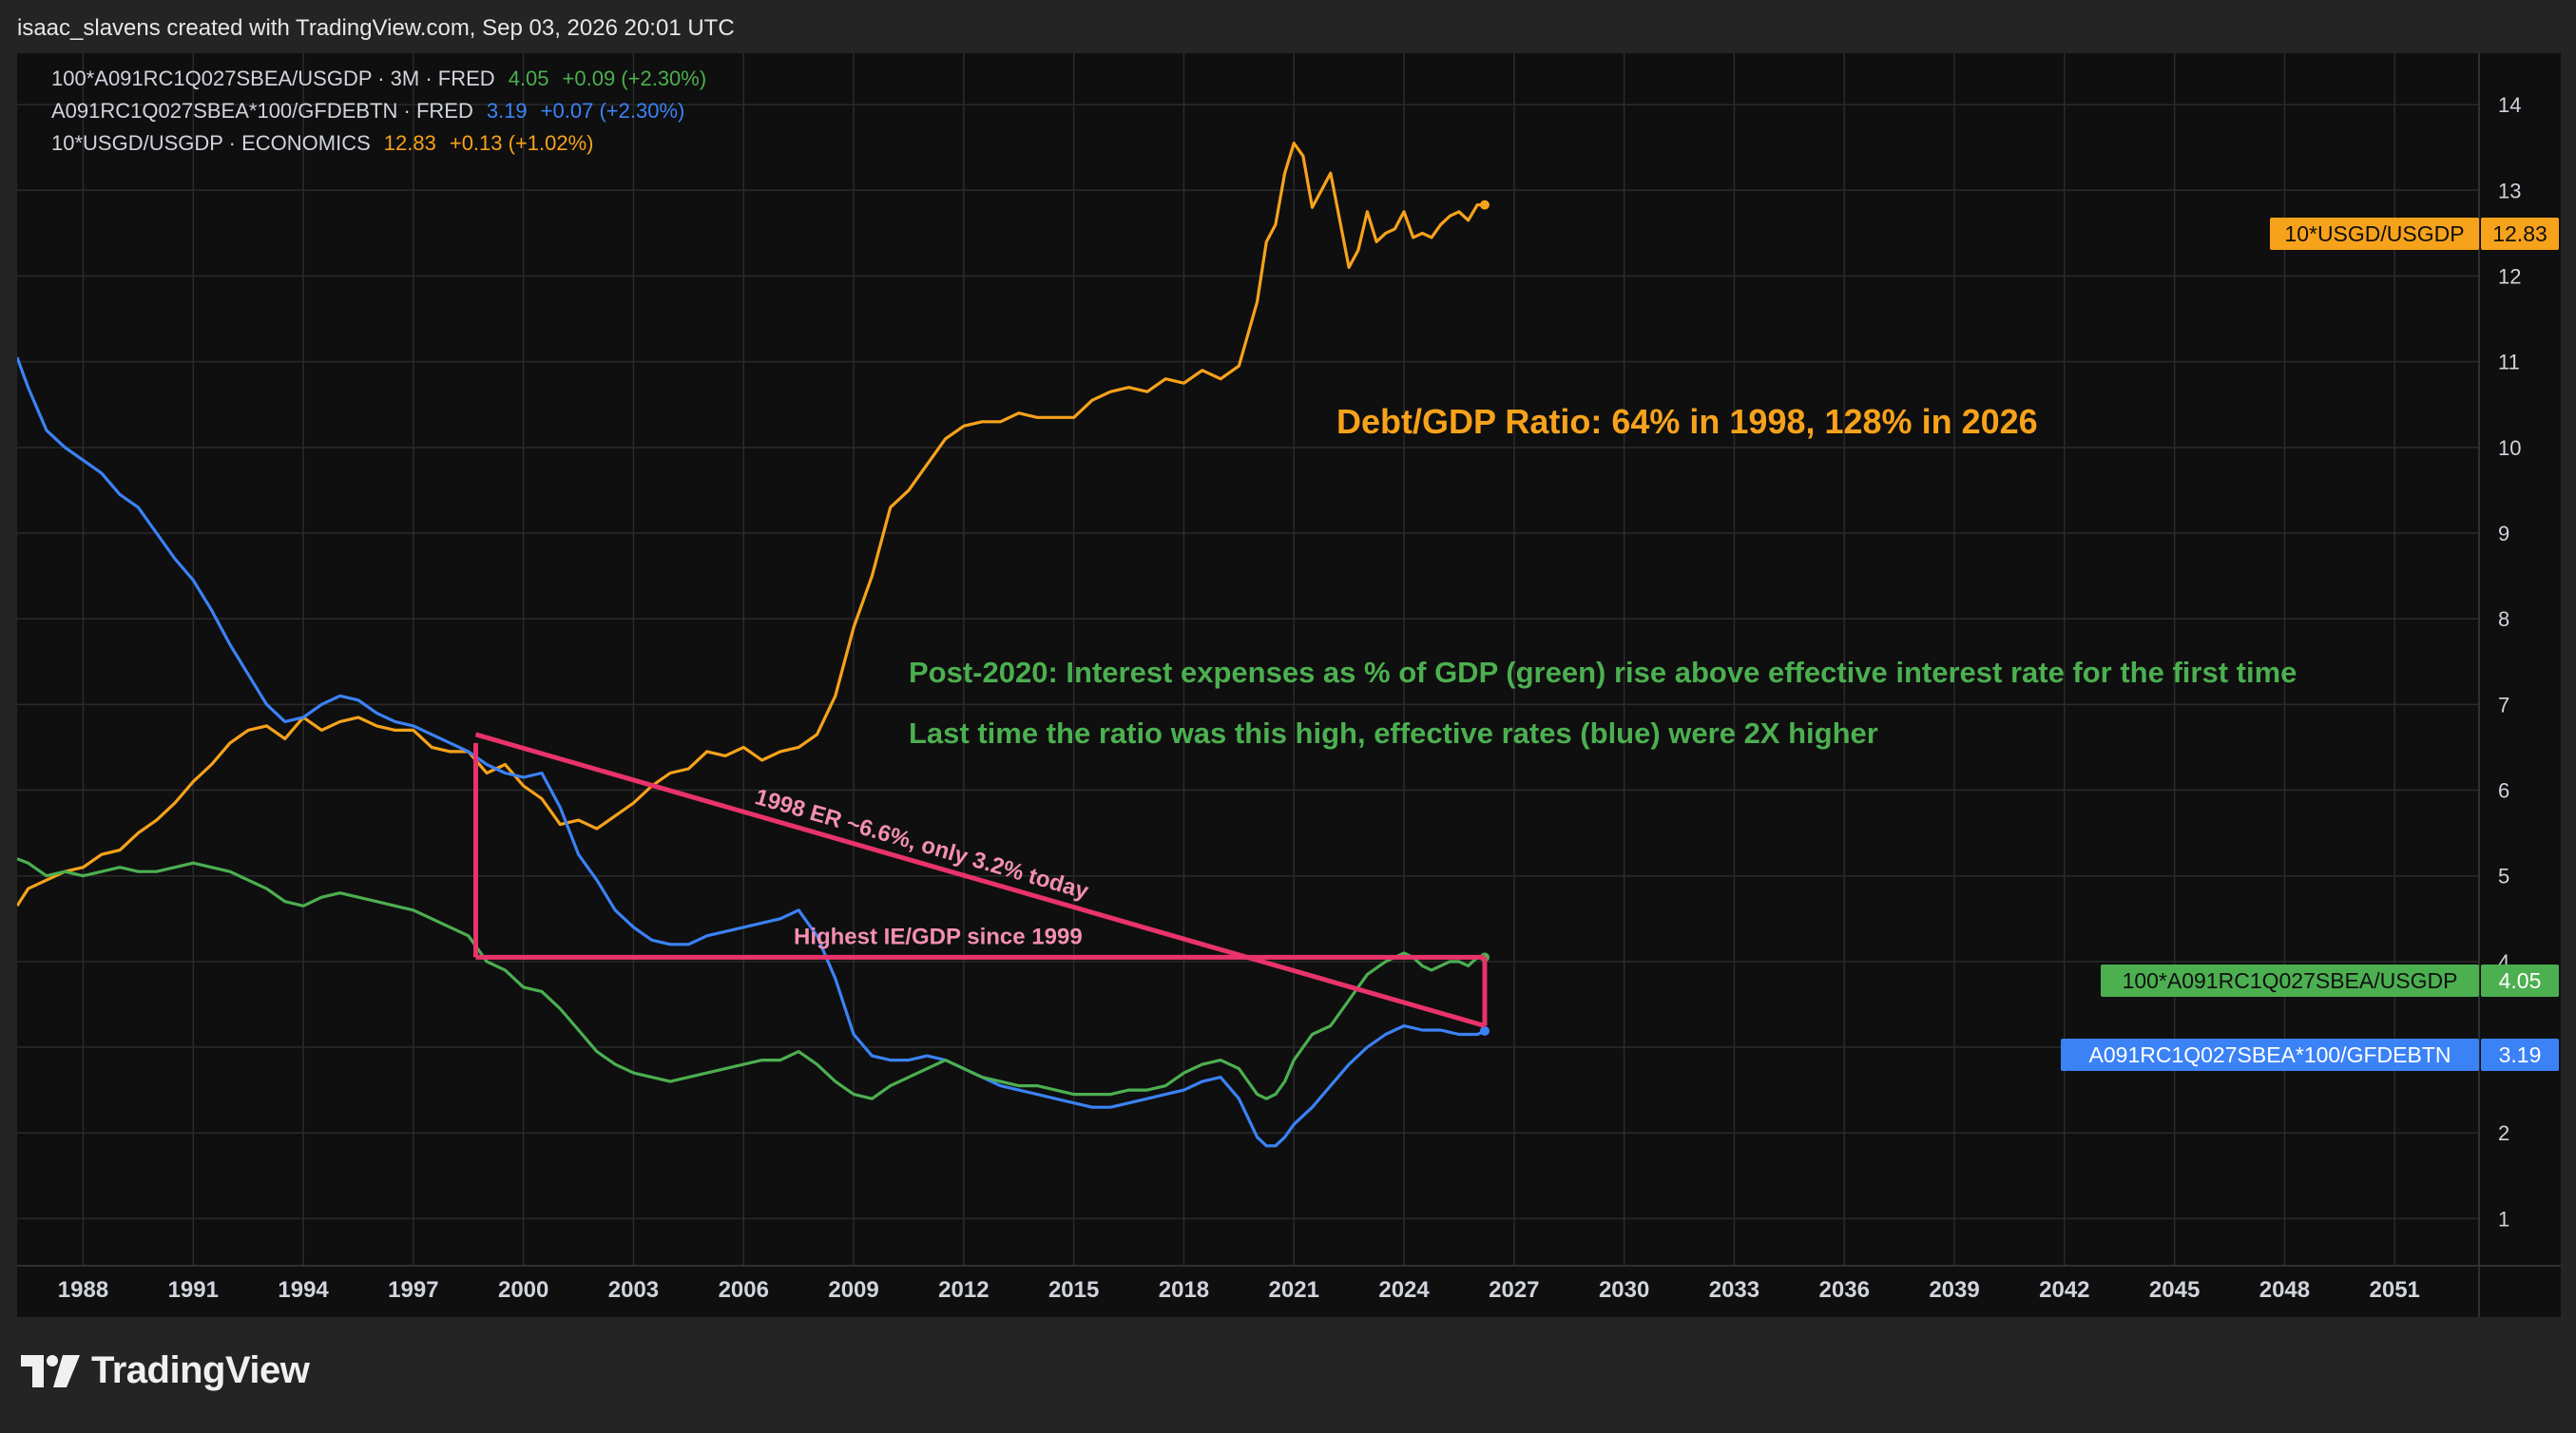 The height and width of the screenshot is (1433, 2576). I want to click on x-axis-band, so click(1289, 1292).